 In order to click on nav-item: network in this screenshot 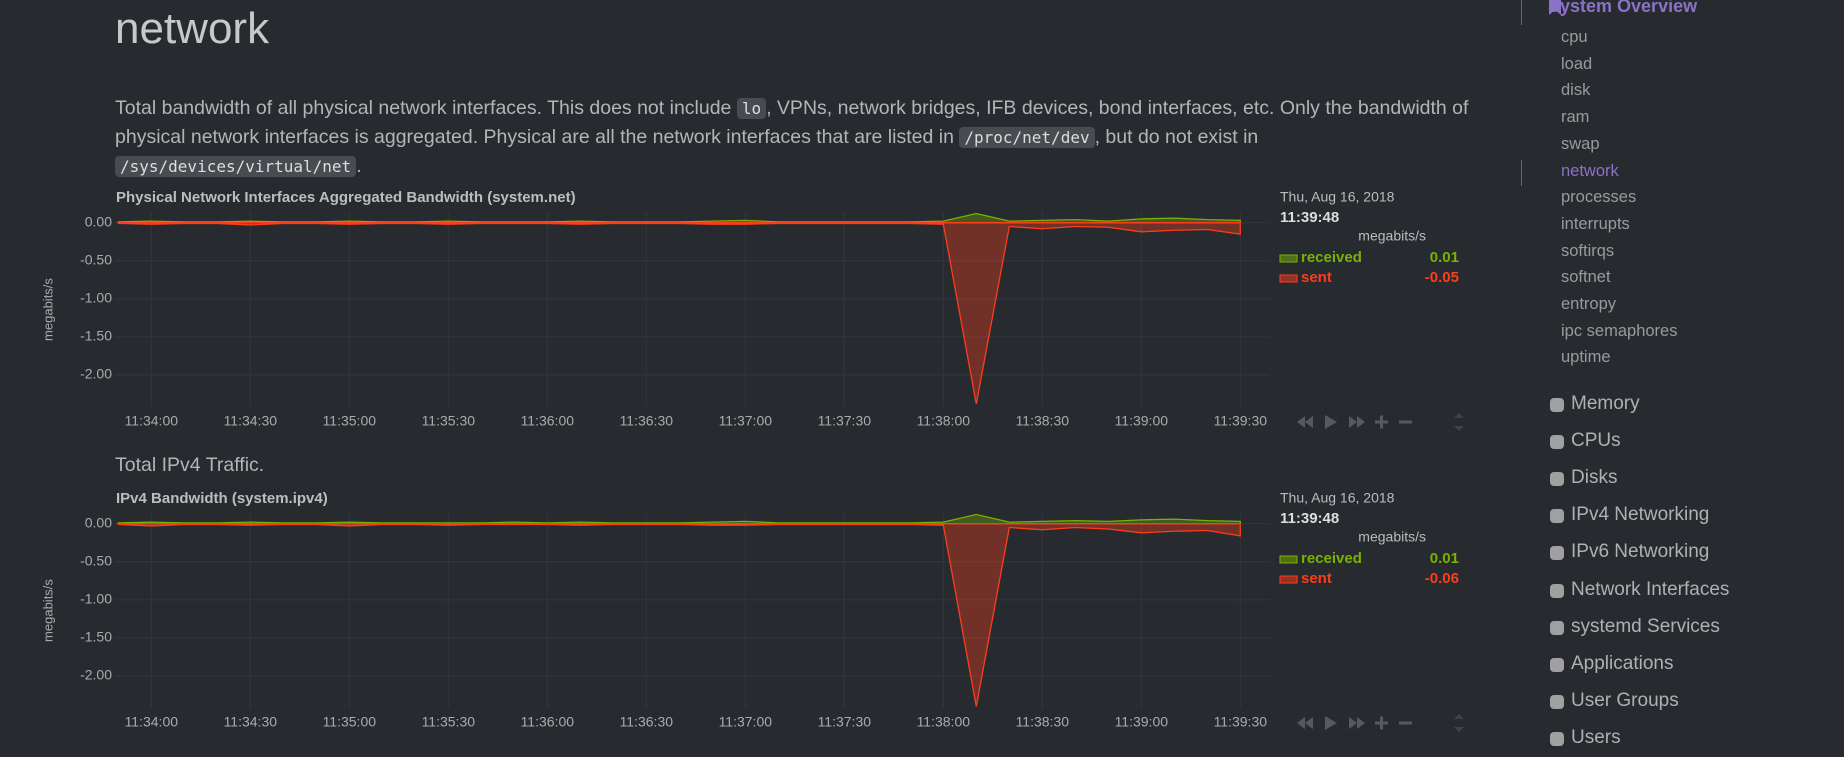, I will do `click(1590, 170)`.